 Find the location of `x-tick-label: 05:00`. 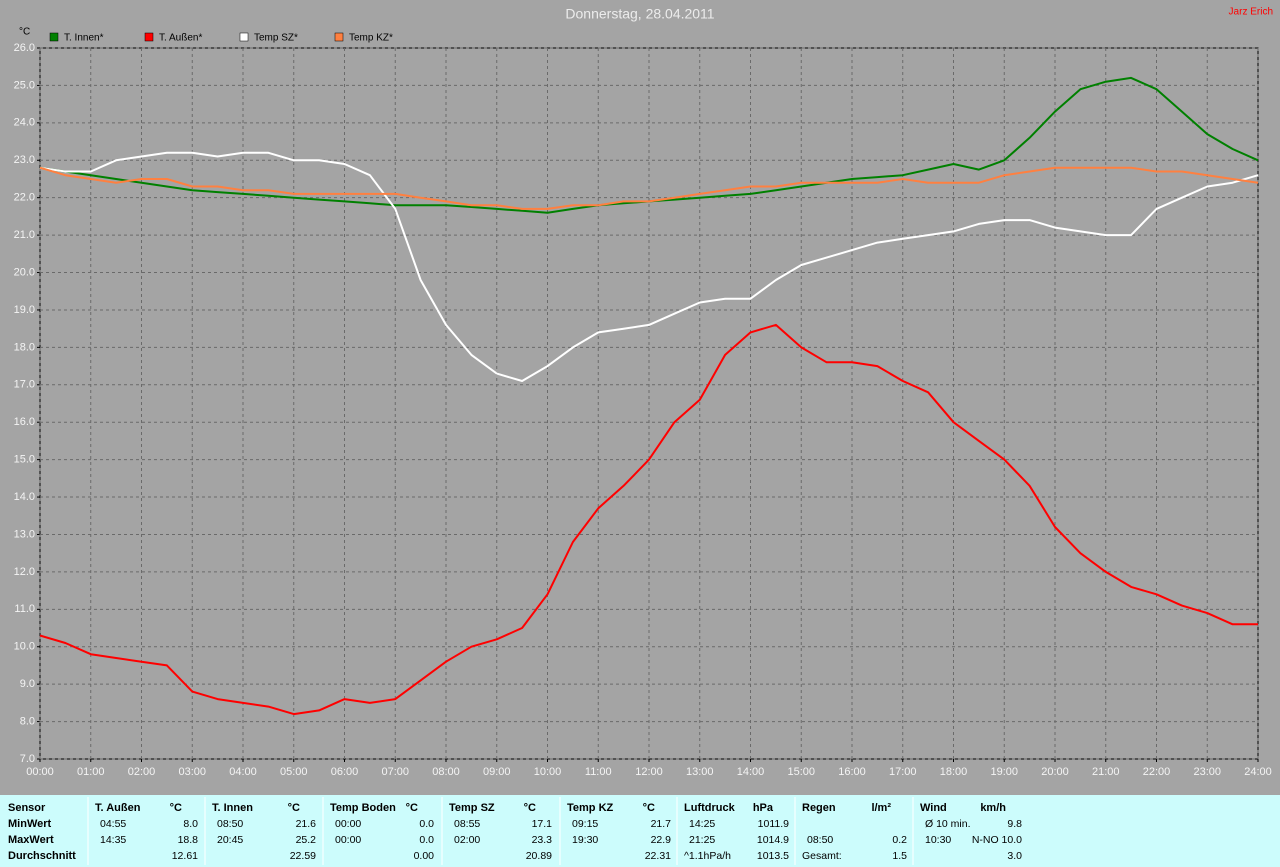

x-tick-label: 05:00 is located at coordinates (294, 772).